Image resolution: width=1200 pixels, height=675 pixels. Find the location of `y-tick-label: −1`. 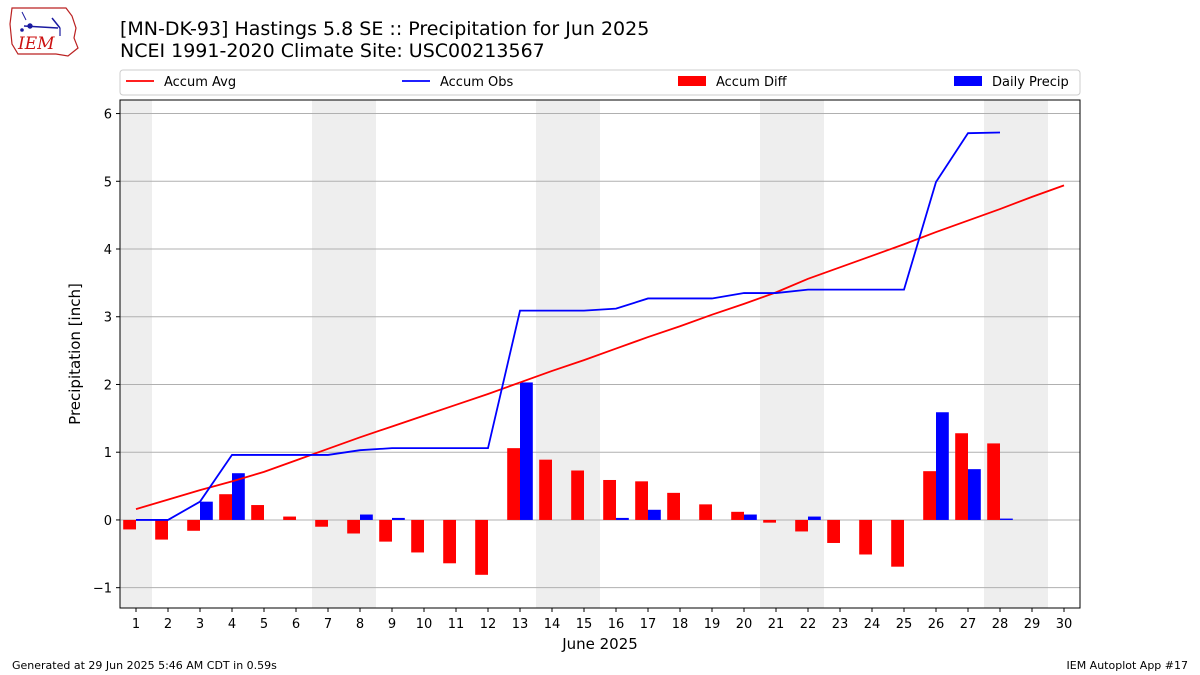

y-tick-label: −1 is located at coordinates (102, 589).